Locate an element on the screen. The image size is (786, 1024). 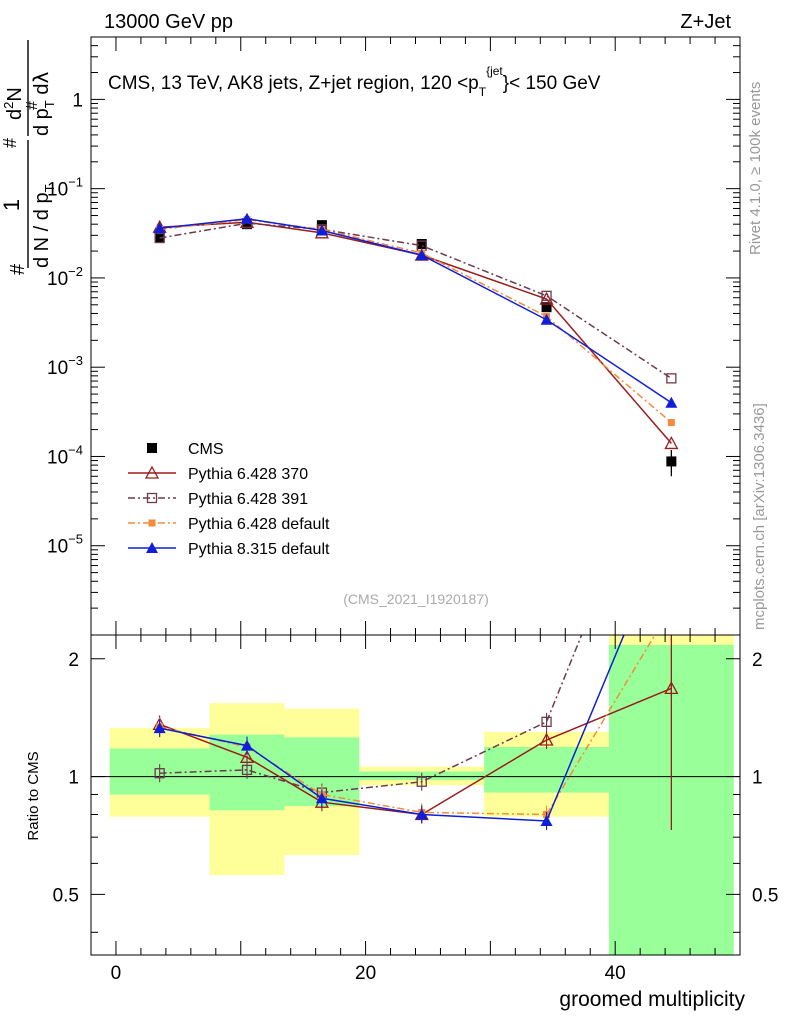
main-ytick-label: 10⁻¹ is located at coordinates (65, 188).